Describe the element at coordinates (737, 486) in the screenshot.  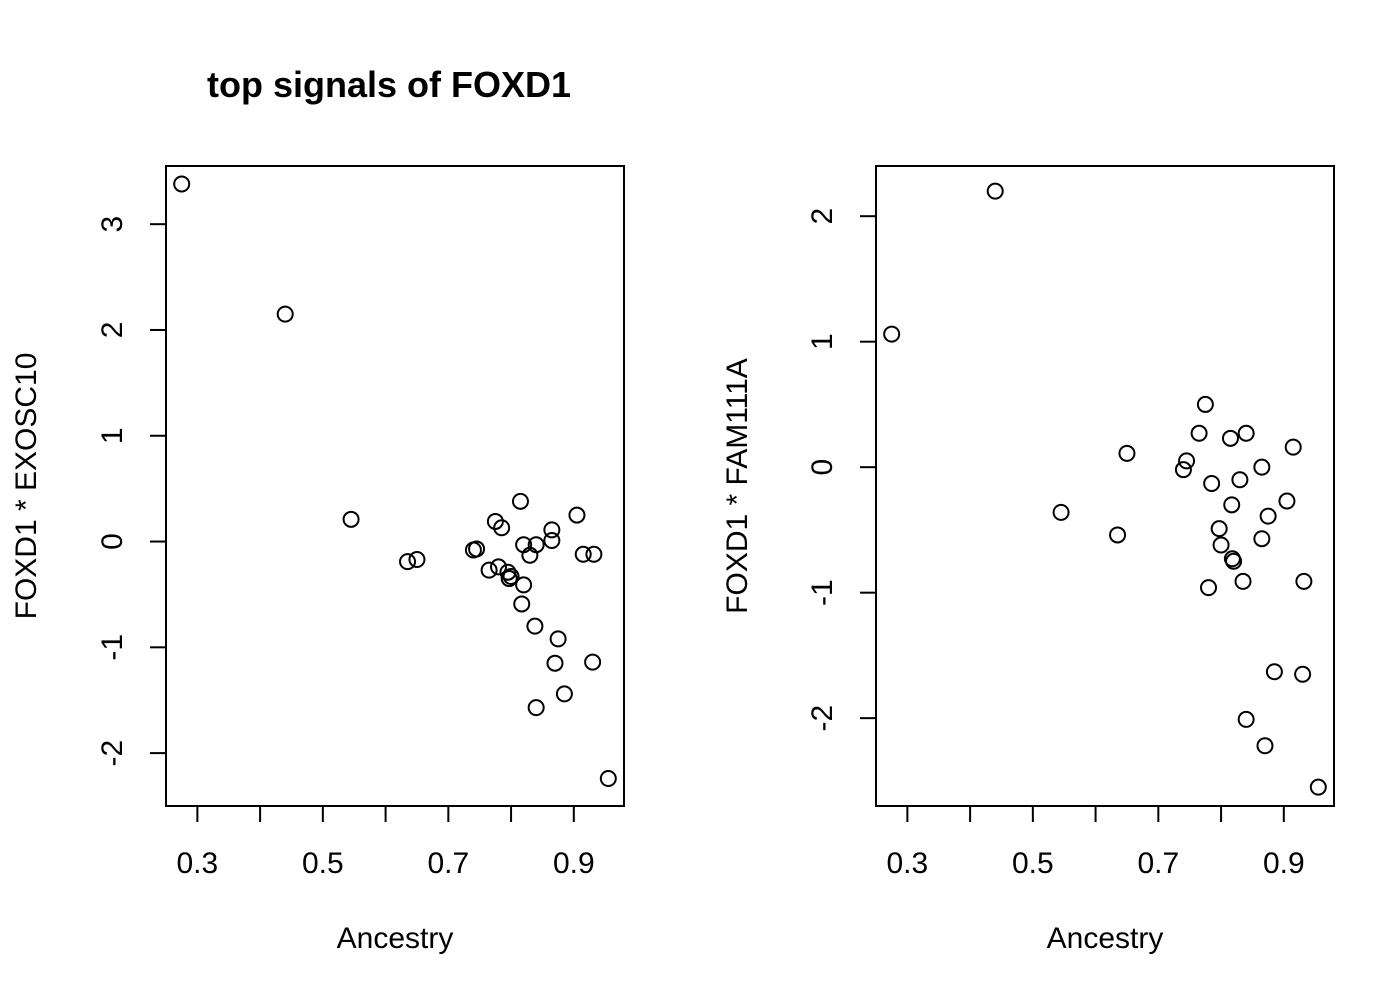
I see `y-axis-title: FOXD1 * FAM111A` at that location.